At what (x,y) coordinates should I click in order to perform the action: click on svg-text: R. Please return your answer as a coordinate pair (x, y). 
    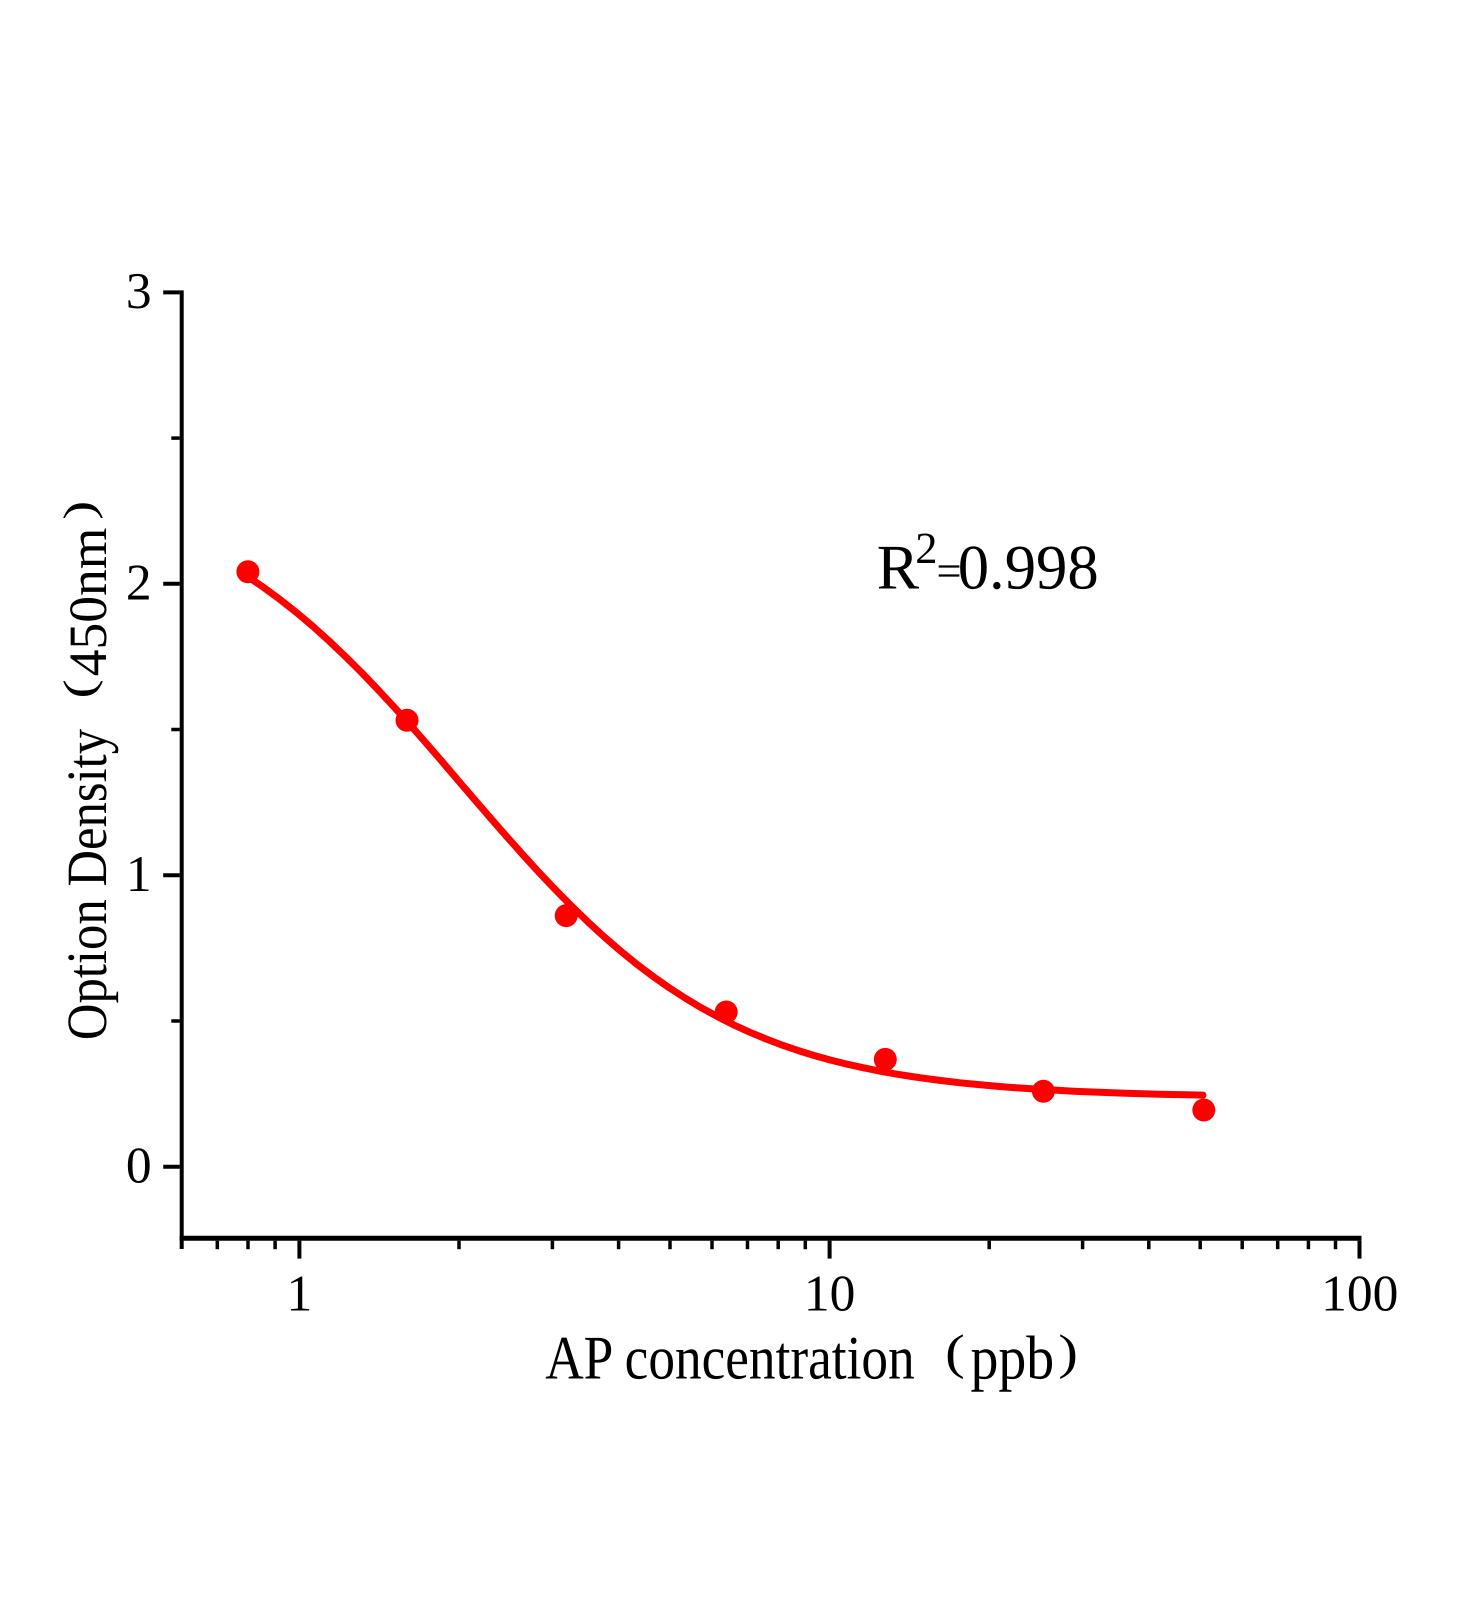
    Looking at the image, I should click on (898, 567).